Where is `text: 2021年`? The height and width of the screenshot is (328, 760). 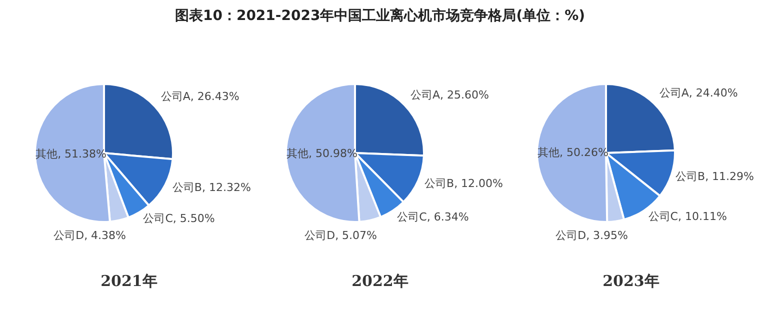
text: 2021年 is located at coordinates (129, 281).